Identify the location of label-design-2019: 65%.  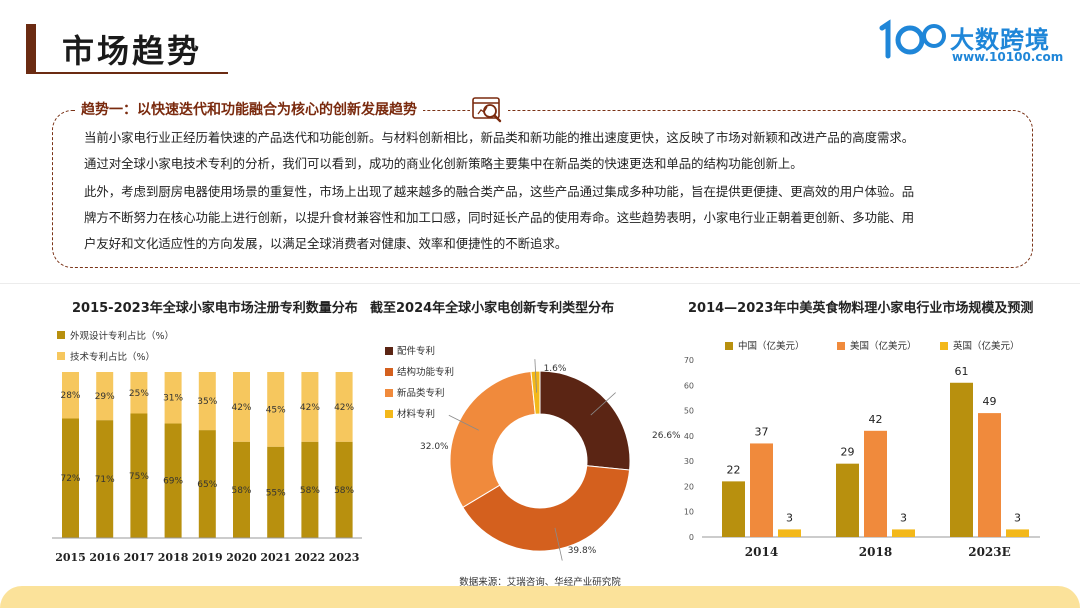
(207, 485).